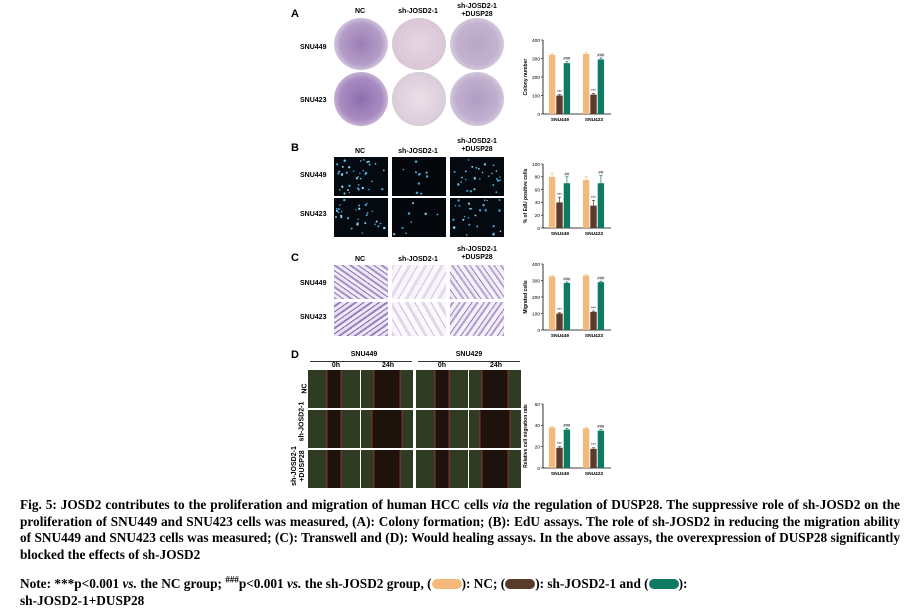 This screenshot has width=920, height=609. I want to click on transwell-image-sh-snu449, so click(419, 282).